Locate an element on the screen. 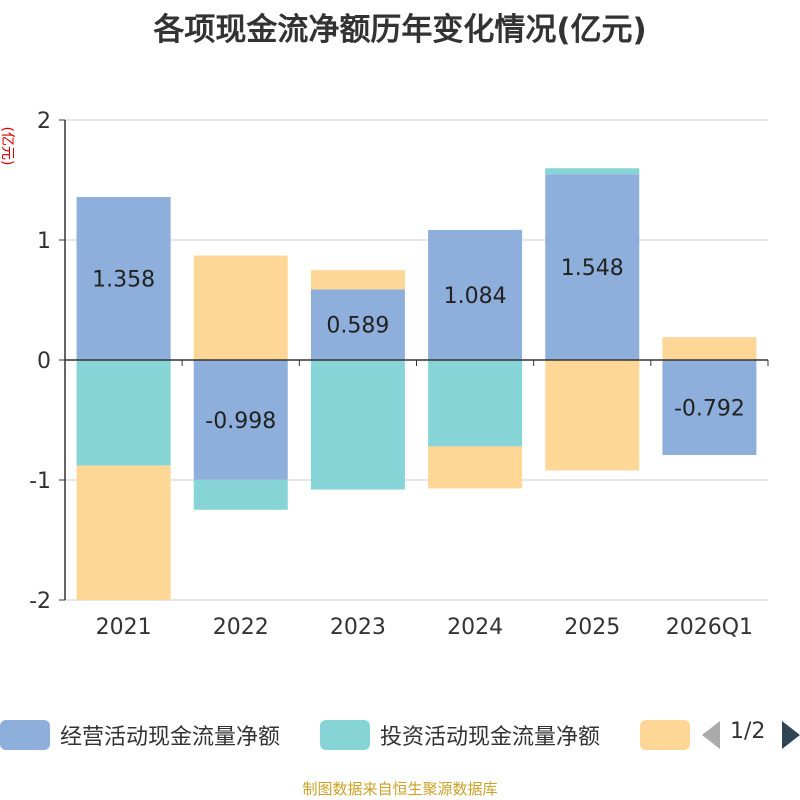  data-label-2024: 1.084 is located at coordinates (475, 296).